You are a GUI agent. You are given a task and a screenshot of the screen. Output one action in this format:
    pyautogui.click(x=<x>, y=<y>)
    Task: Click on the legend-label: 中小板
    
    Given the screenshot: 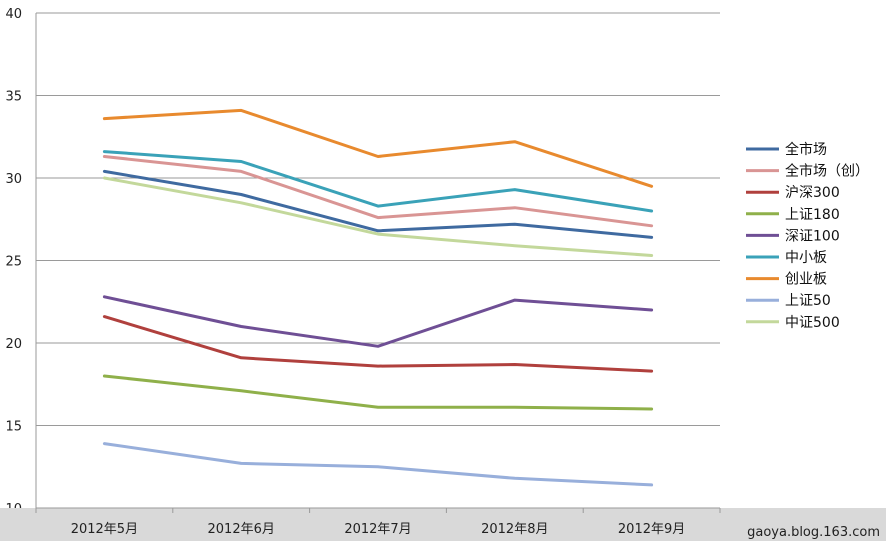 What is the action you would take?
    pyautogui.click(x=806, y=258)
    